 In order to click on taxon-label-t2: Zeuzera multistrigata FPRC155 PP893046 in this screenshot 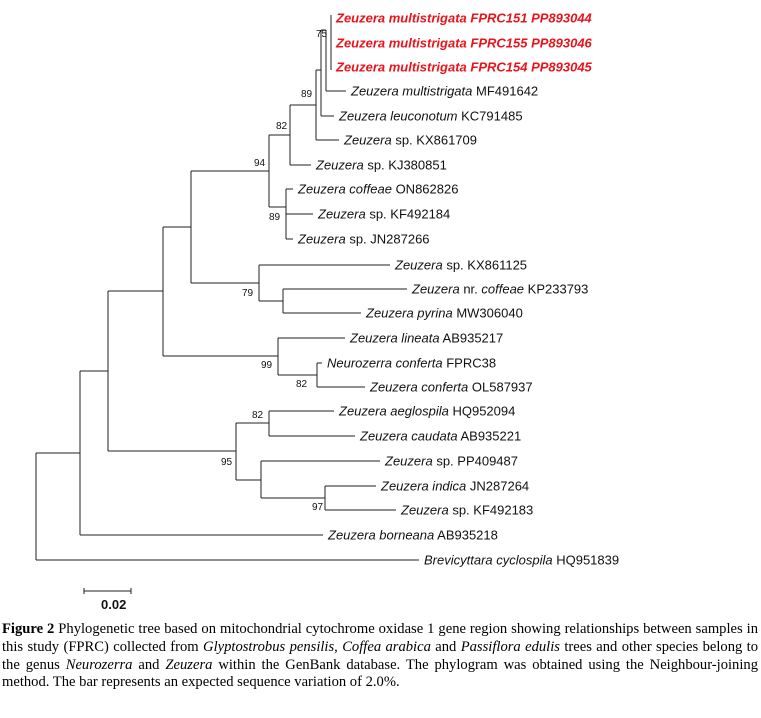, I will do `click(464, 43)`.